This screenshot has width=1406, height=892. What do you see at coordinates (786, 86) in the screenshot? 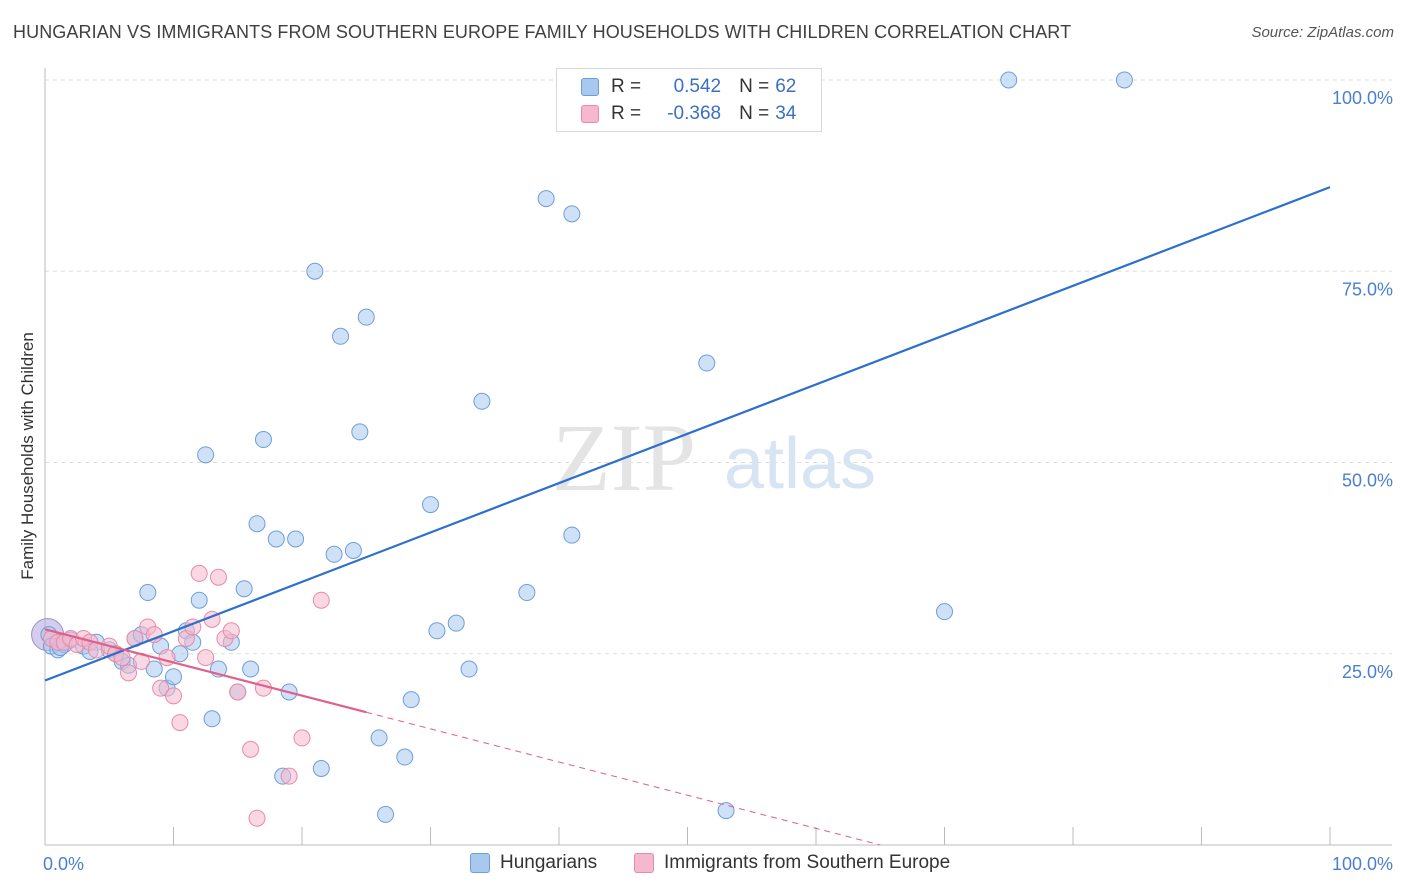
I see `n-value: 62` at bounding box center [786, 86].